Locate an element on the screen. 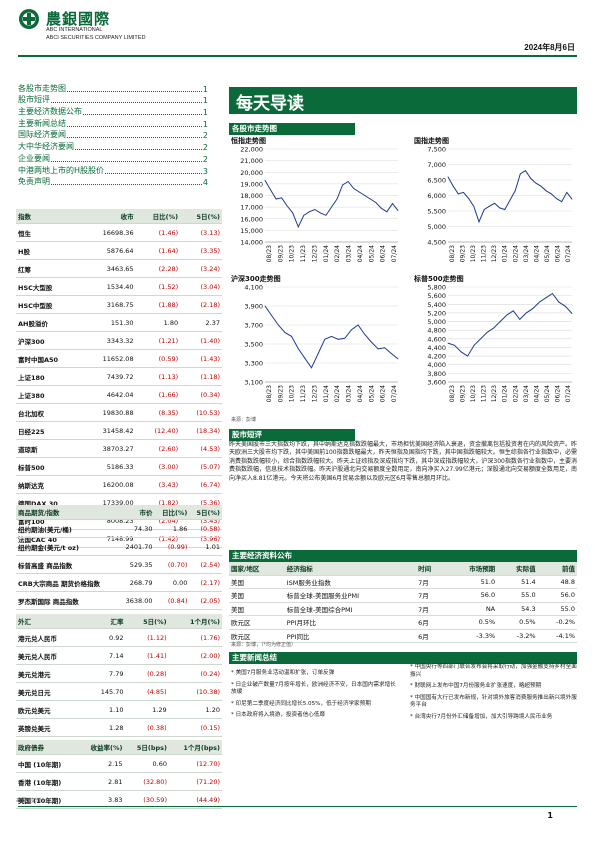 This screenshot has width=595, height=842. y-tick-label: 5,500 is located at coordinates (436, 212).